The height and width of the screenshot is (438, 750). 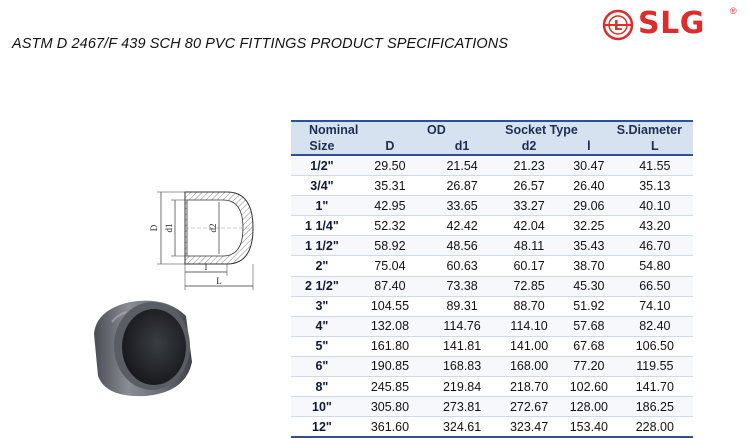 What do you see at coordinates (529, 387) in the screenshot?
I see `value-cell: 218.70` at bounding box center [529, 387].